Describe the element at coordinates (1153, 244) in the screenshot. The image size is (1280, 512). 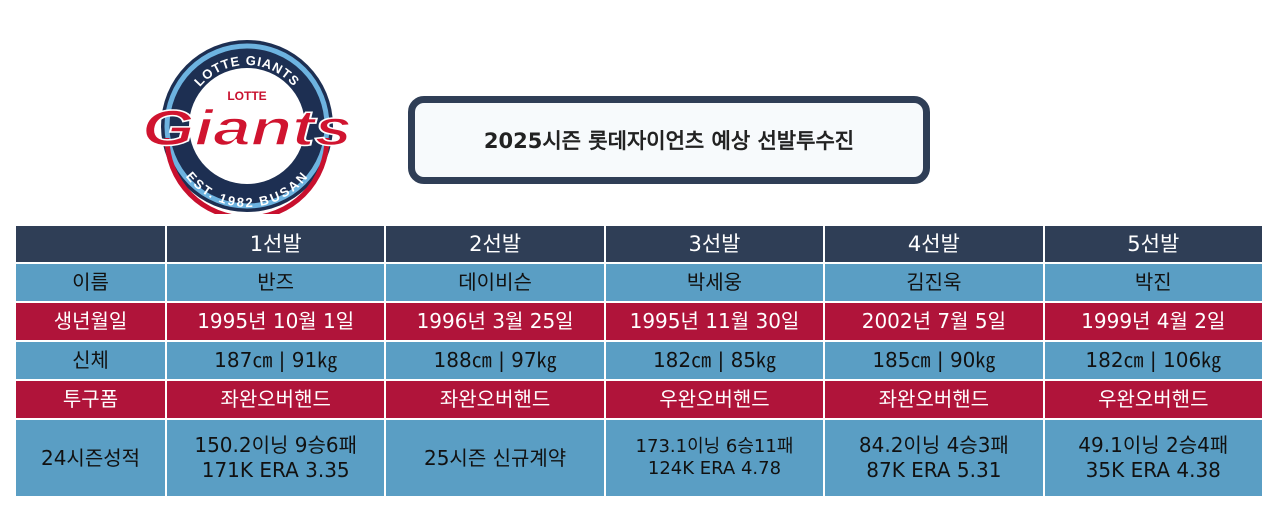
I see `header-cell: 5선발` at that location.